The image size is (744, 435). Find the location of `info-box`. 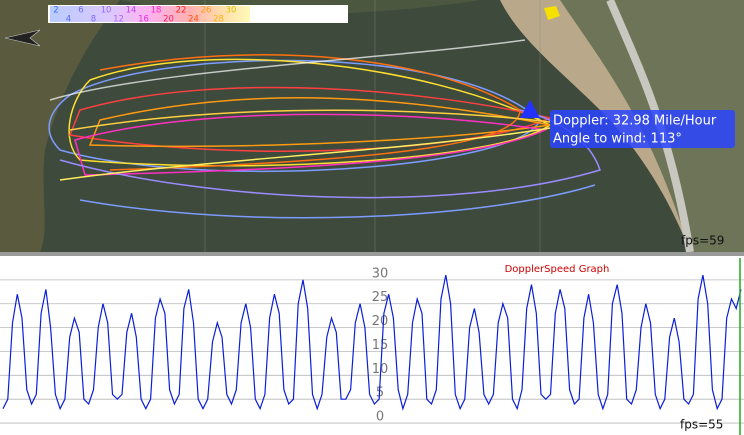

info-box is located at coordinates (642, 129).